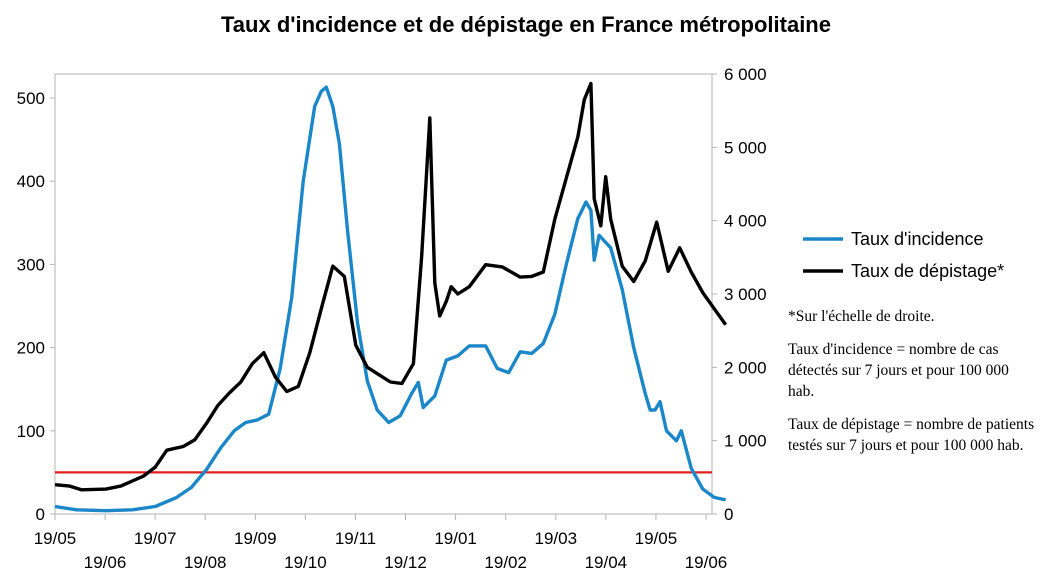 The image size is (1044, 581). What do you see at coordinates (31, 264) in the screenshot?
I see `y-left-tick-label: 300` at bounding box center [31, 264].